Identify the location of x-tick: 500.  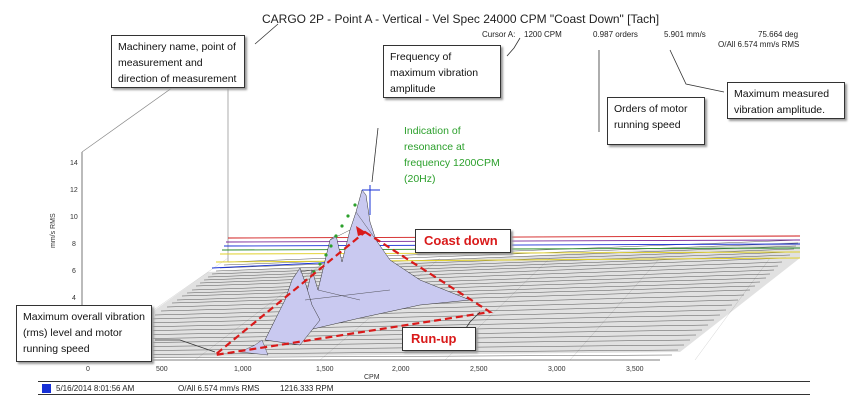
(162, 369).